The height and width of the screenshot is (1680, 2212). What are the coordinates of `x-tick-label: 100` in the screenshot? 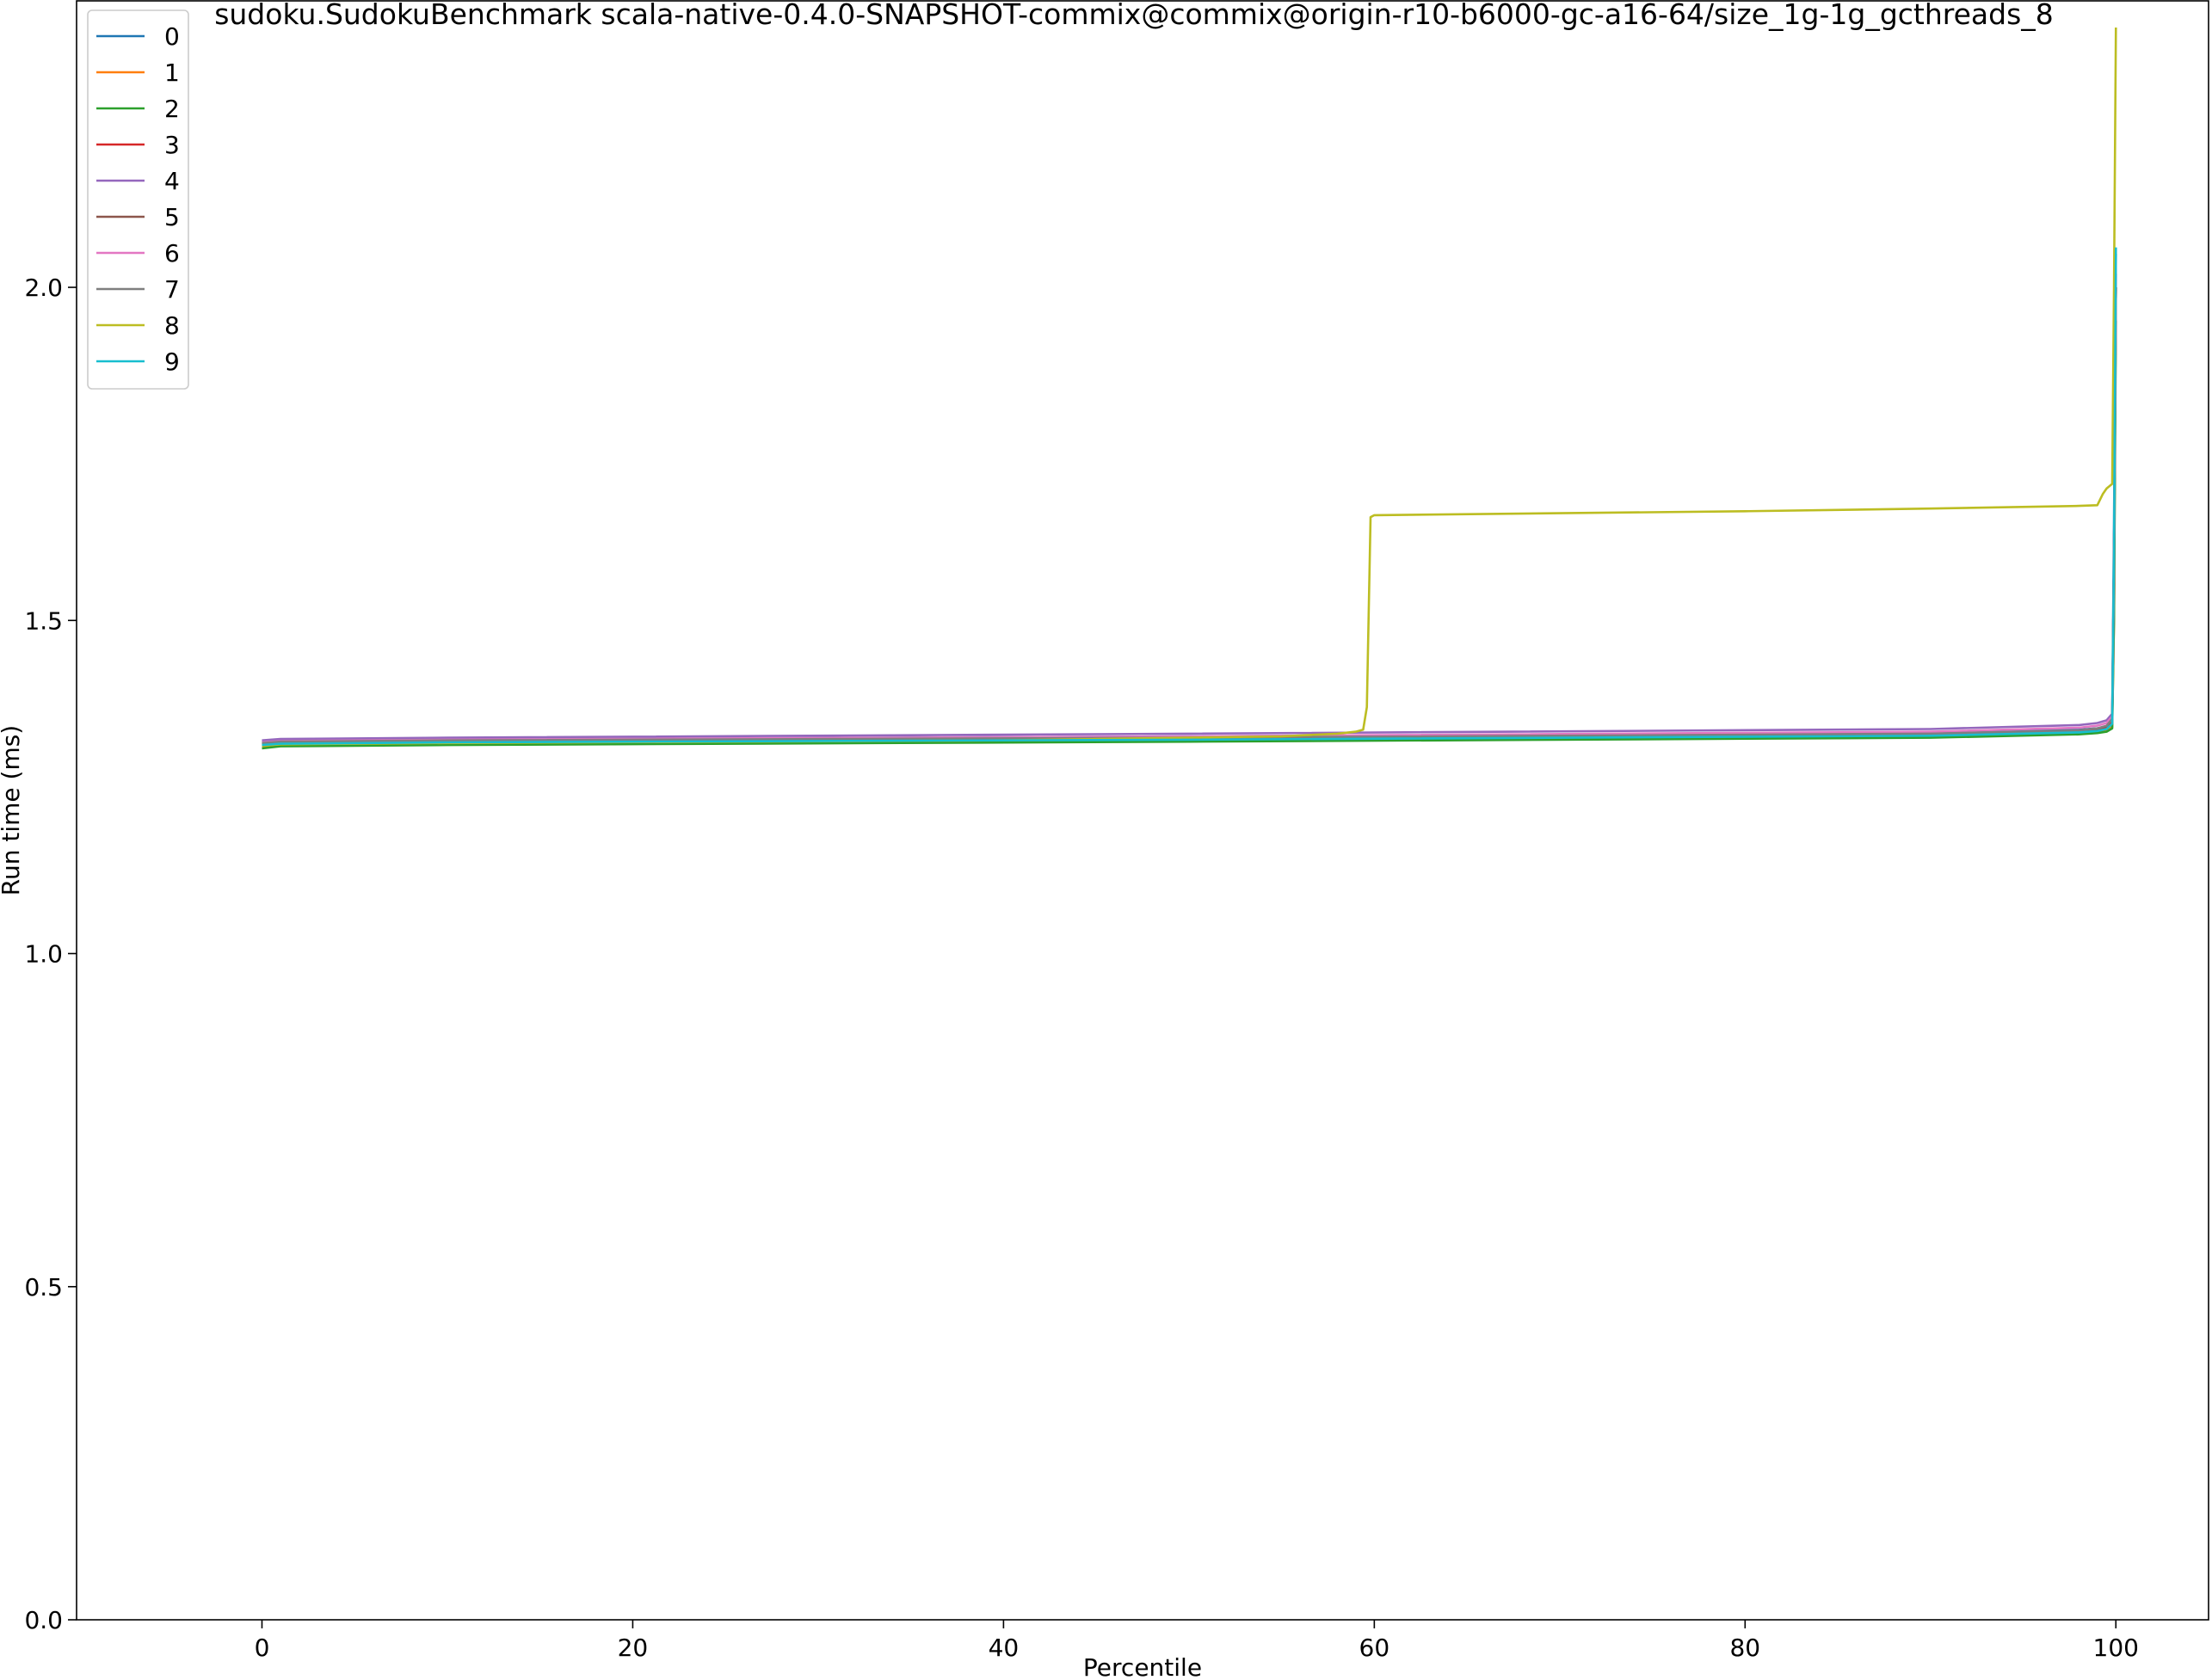 It's located at (2116, 1648).